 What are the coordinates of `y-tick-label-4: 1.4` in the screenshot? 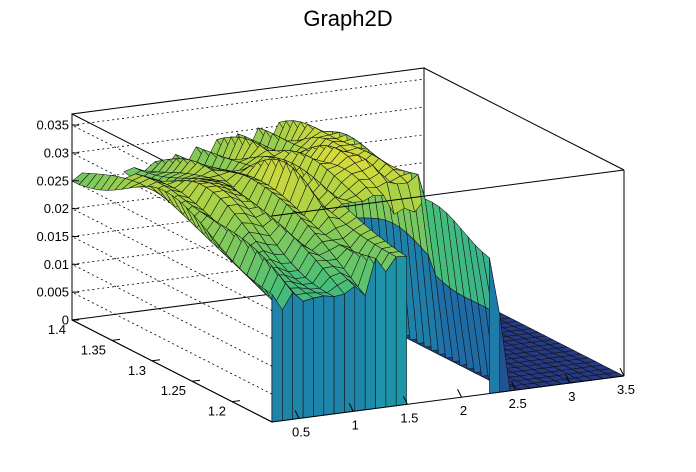 It's located at (57, 329).